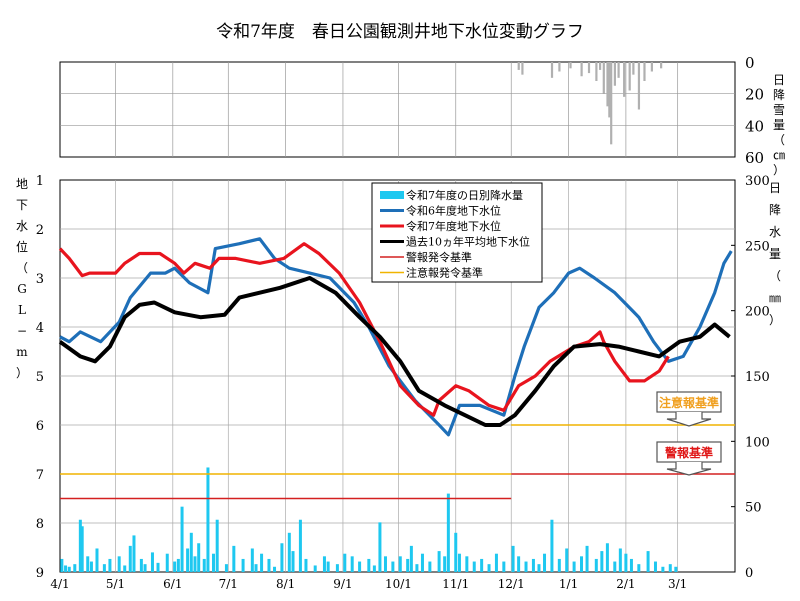 The image size is (800, 601). What do you see at coordinates (689, 402) in the screenshot?
I see `annotation-label: 注意報基準` at bounding box center [689, 402].